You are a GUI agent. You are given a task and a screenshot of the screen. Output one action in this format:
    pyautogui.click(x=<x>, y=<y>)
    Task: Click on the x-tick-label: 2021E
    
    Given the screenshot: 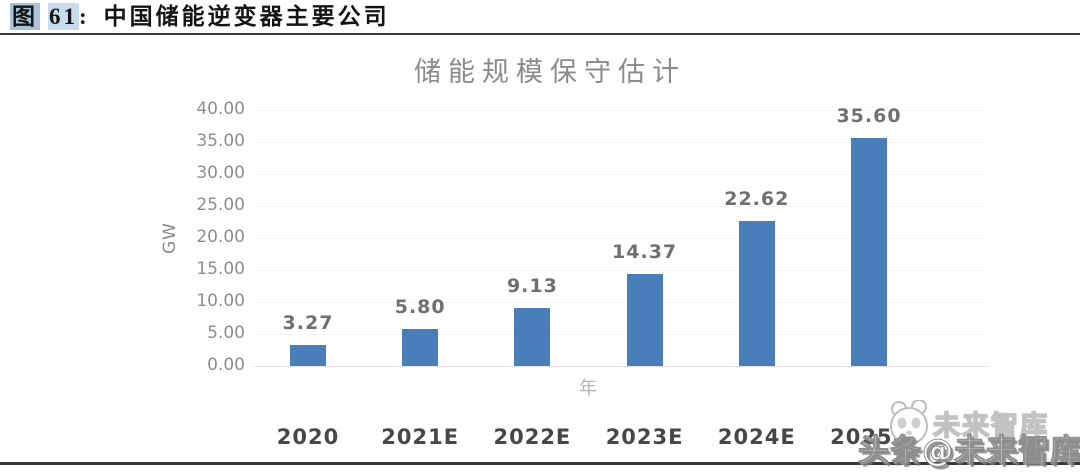 What is the action you would take?
    pyautogui.click(x=420, y=437)
    